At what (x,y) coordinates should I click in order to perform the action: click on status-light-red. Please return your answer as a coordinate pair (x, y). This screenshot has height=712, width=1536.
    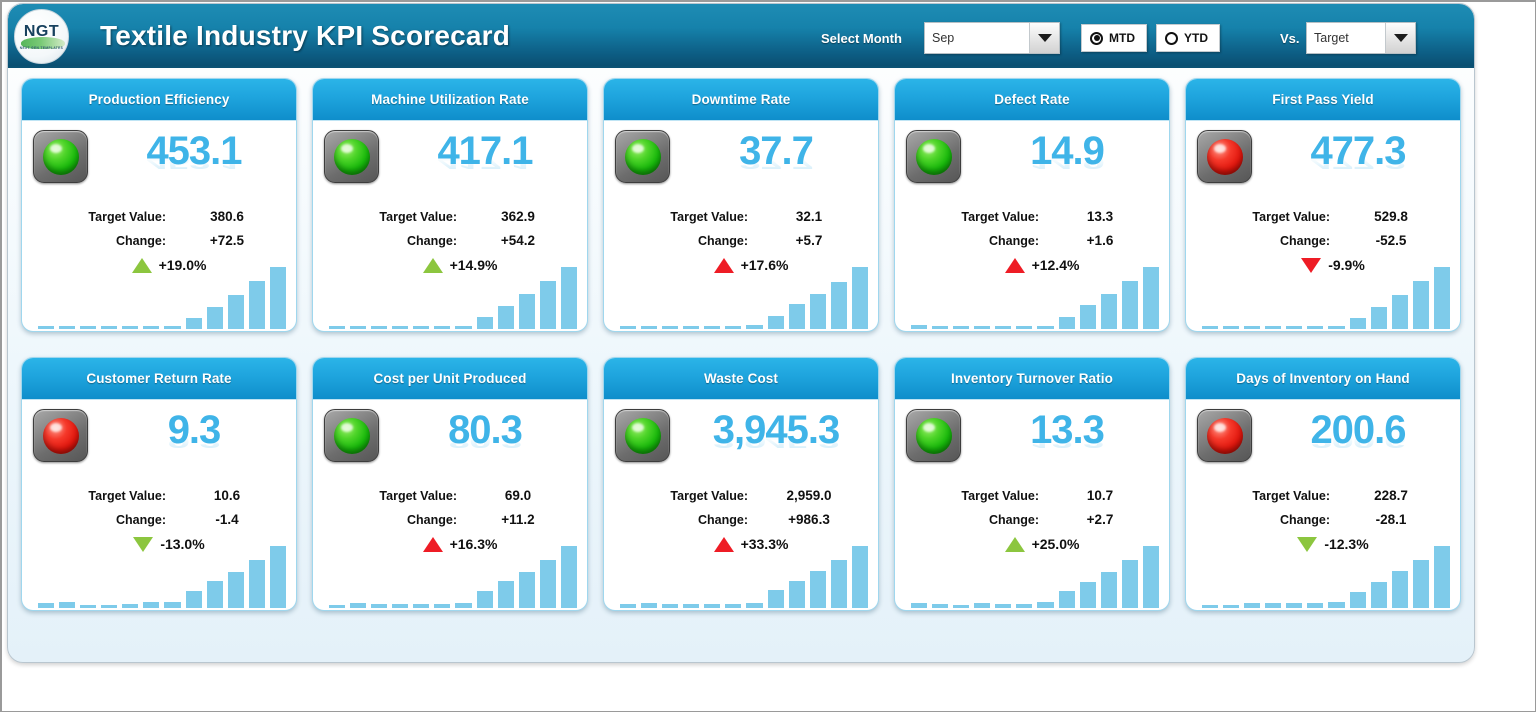
    Looking at the image, I should click on (1224, 156).